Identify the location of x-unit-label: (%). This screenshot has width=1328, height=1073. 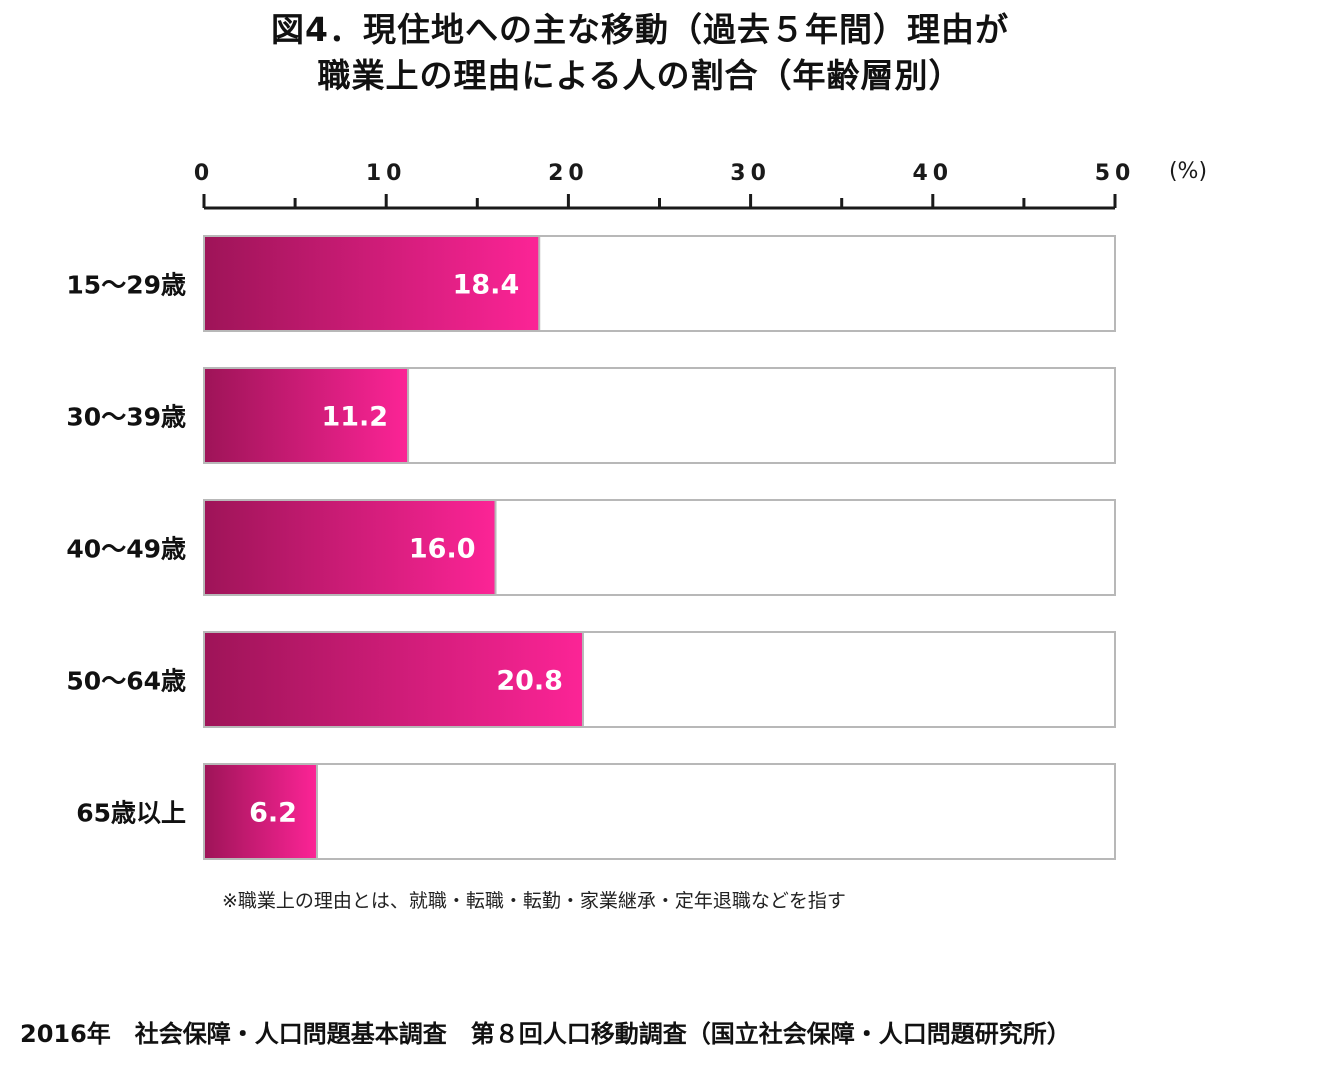
(1188, 171).